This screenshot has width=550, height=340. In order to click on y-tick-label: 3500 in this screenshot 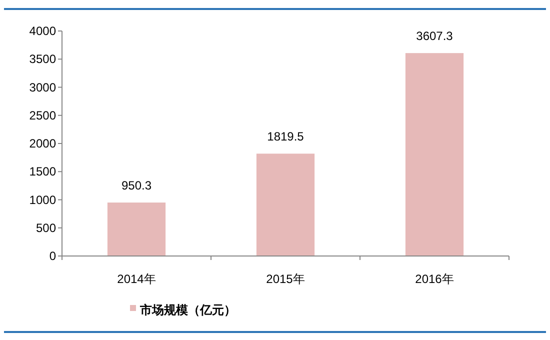, I will do `click(42, 59)`.